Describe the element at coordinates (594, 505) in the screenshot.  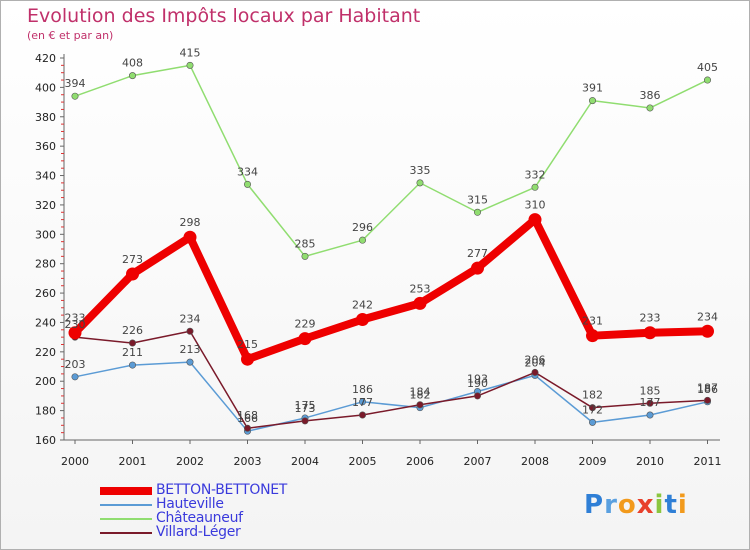
I see `logo-letter: P` at that location.